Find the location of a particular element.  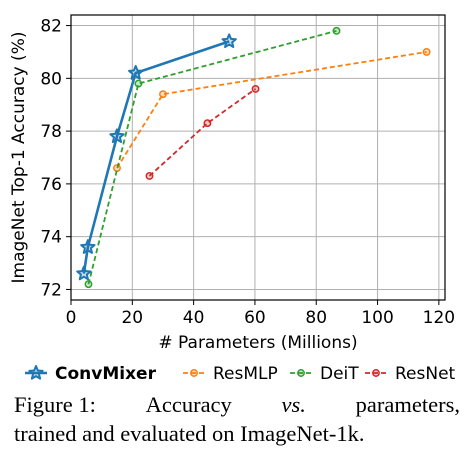

legend-item-convmixer: ConvMixer is located at coordinates (91, 374).